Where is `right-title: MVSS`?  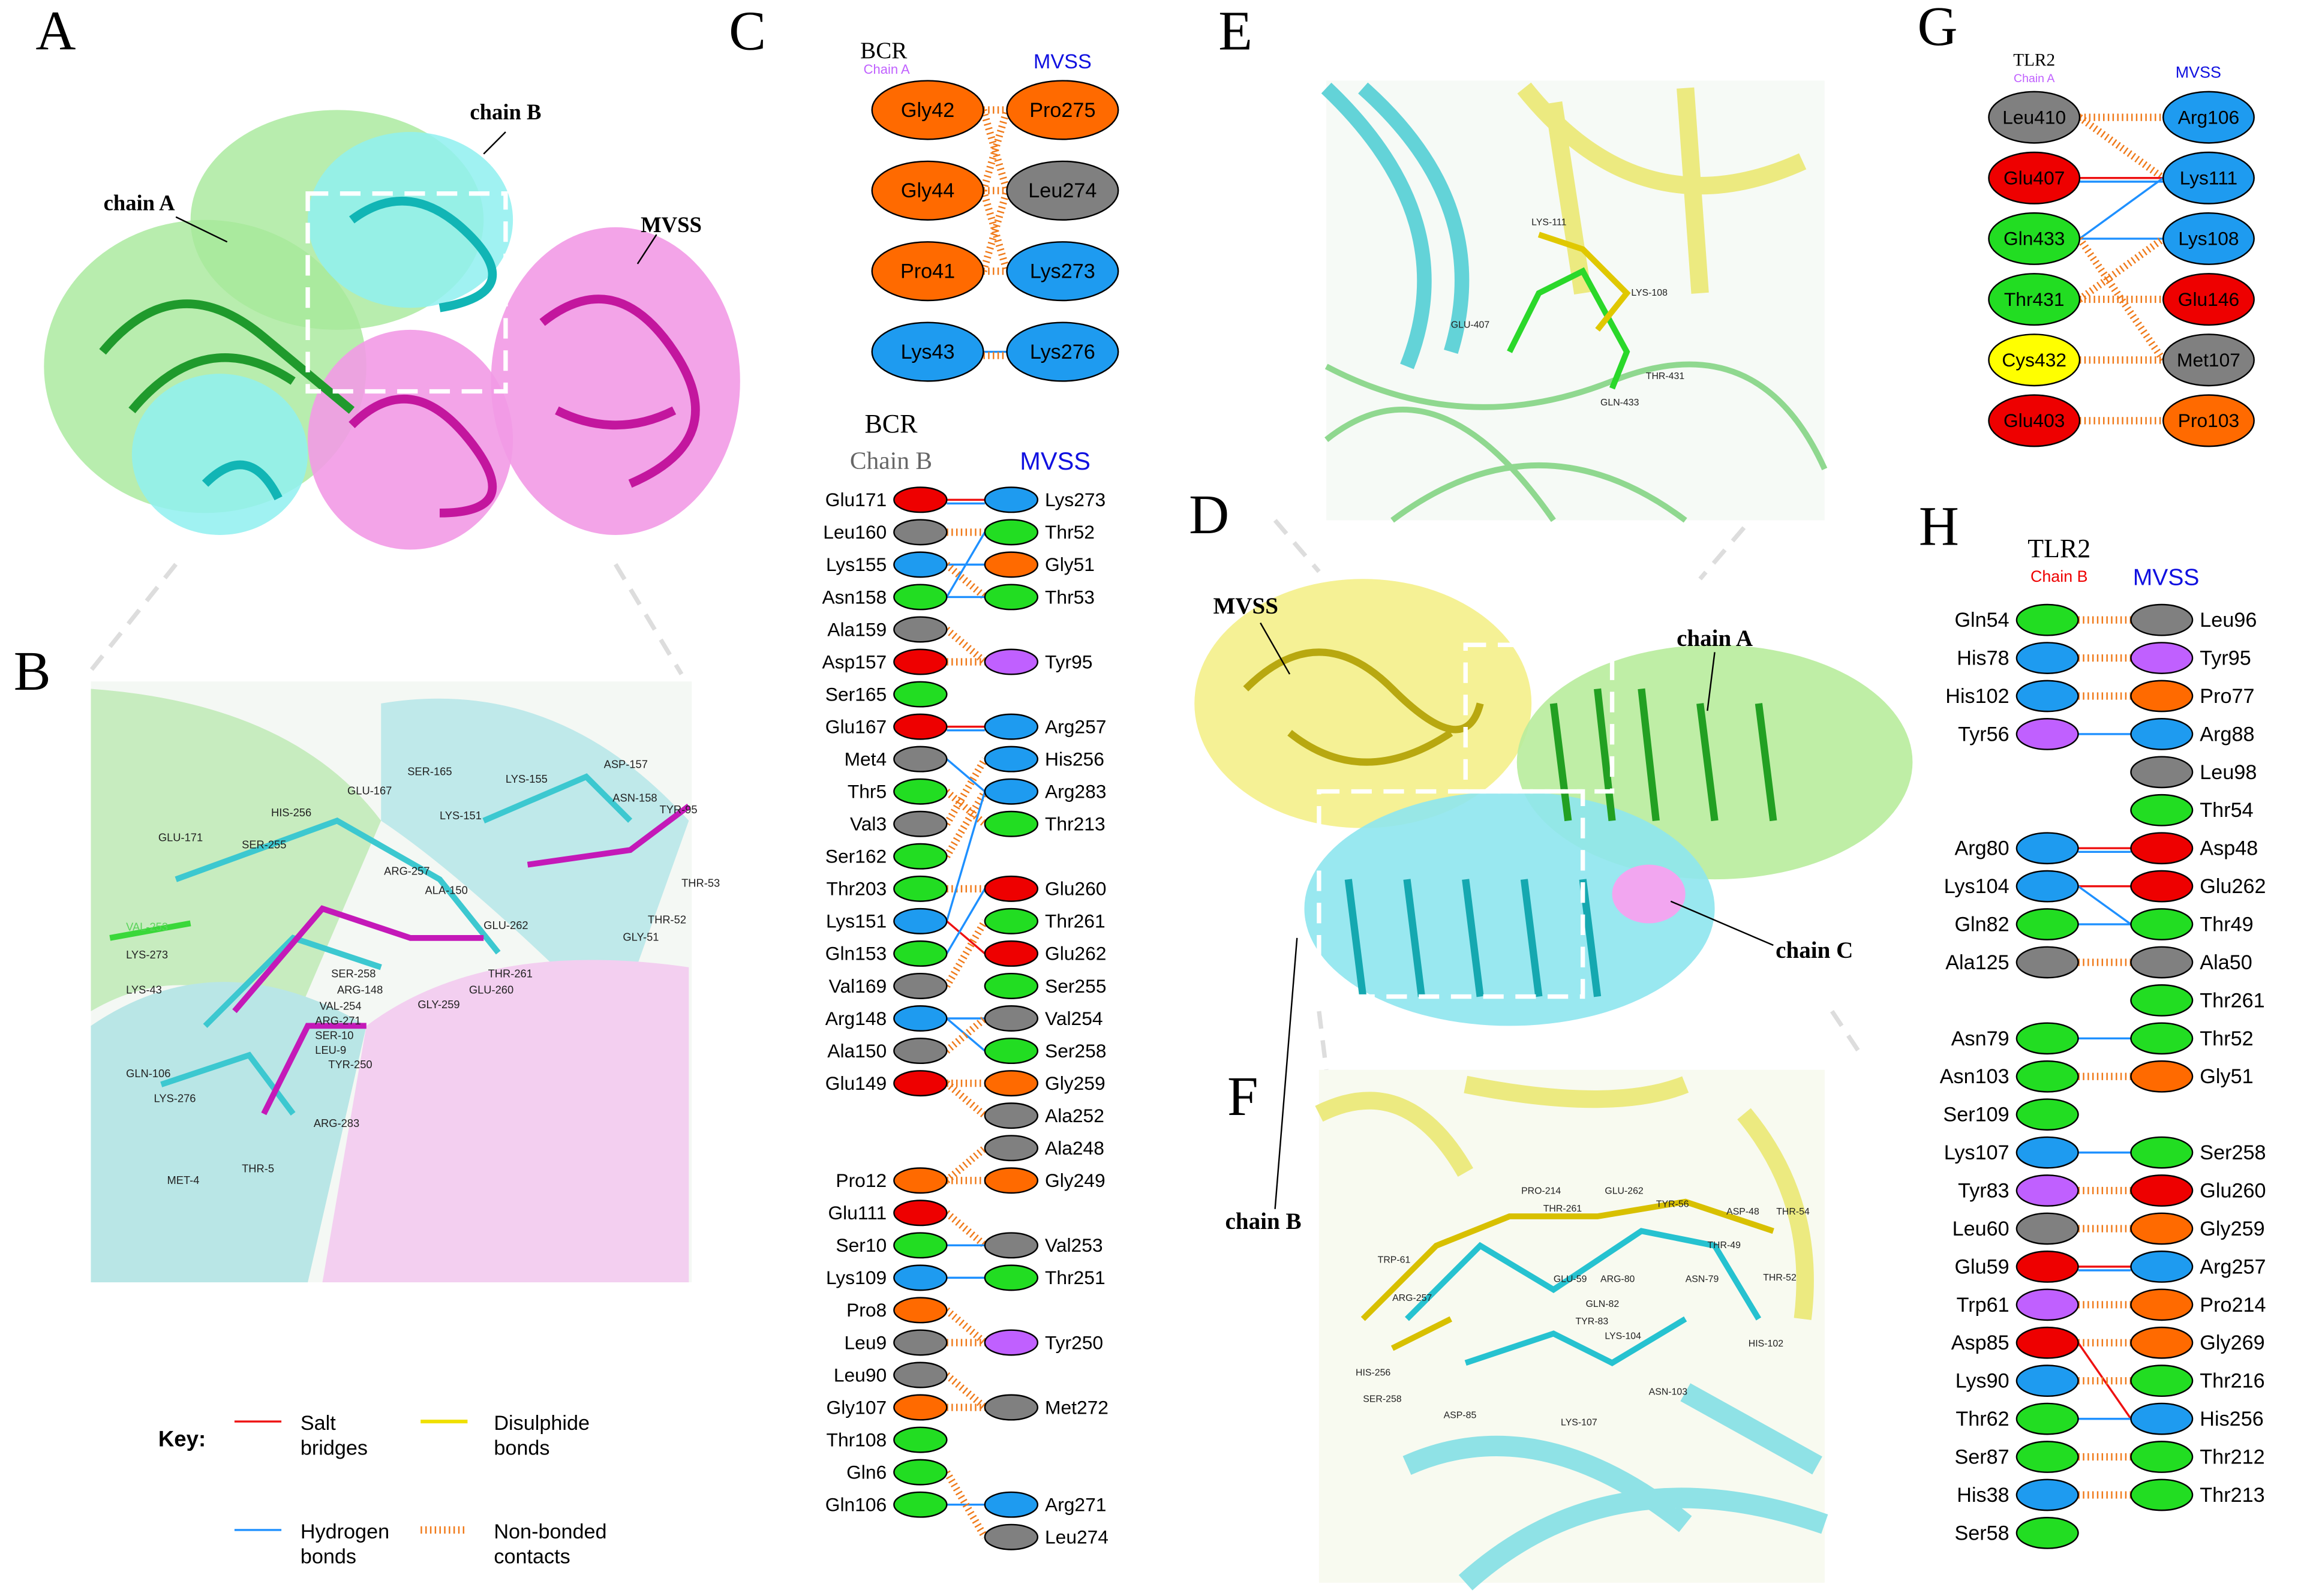 right-title: MVSS is located at coordinates (2198, 72).